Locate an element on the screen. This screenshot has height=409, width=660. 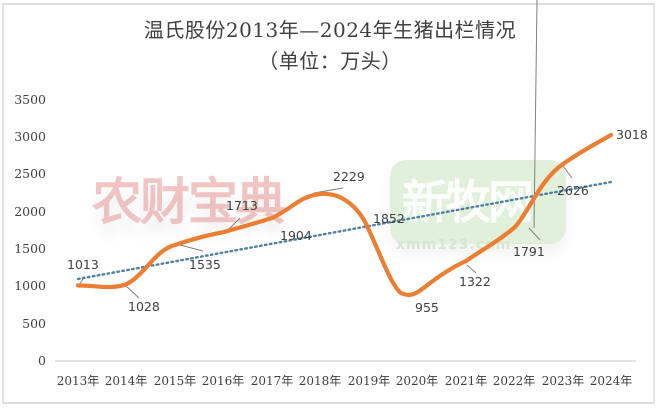
x-tick-2023: 2023年 is located at coordinates (563, 381).